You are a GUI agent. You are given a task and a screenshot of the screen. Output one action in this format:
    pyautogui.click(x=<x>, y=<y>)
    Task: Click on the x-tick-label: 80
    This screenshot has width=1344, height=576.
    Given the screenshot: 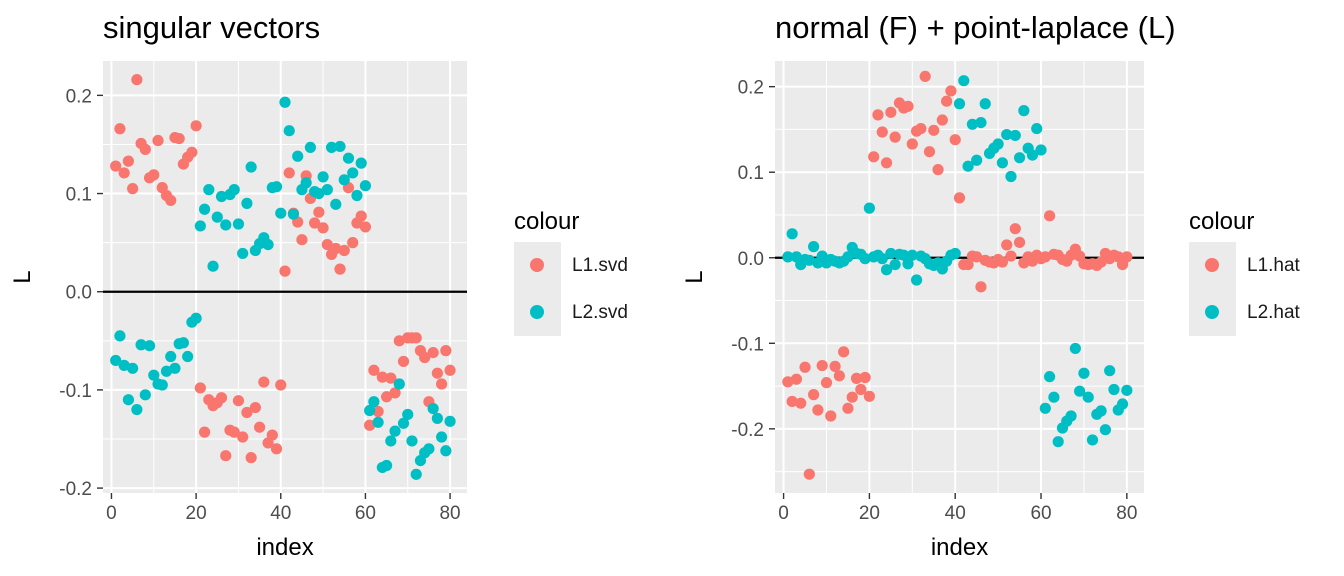 What is the action you would take?
    pyautogui.click(x=449, y=513)
    